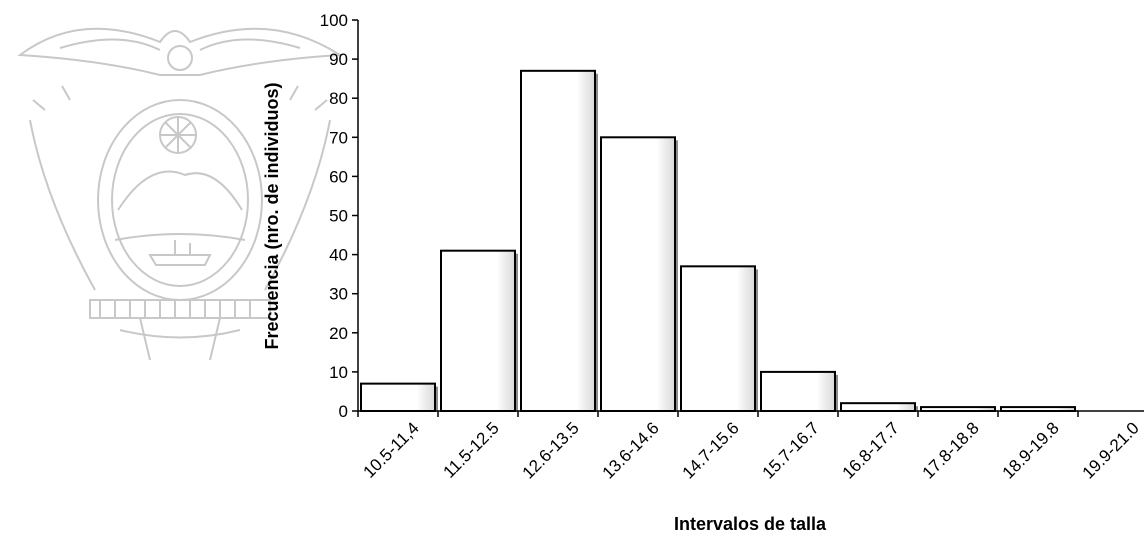  What do you see at coordinates (390, 449) in the screenshot?
I see `x-tick-label: 10.5-11,4` at bounding box center [390, 449].